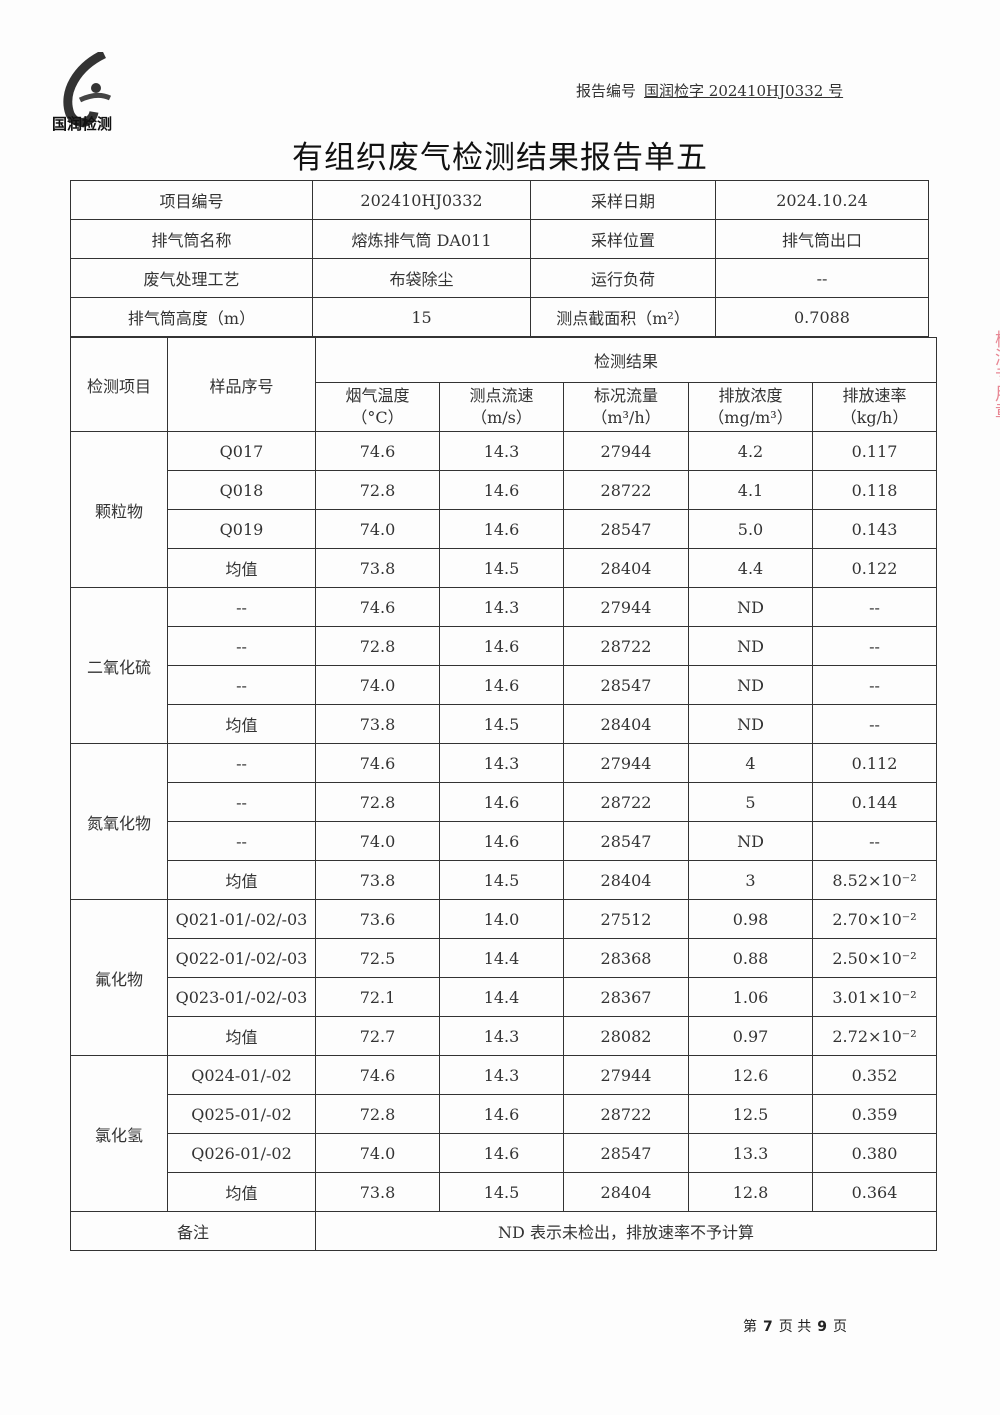 The image size is (1000, 1415). What do you see at coordinates (377, 417) in the screenshot?
I see `column-unit: （°C）` at bounding box center [377, 417].